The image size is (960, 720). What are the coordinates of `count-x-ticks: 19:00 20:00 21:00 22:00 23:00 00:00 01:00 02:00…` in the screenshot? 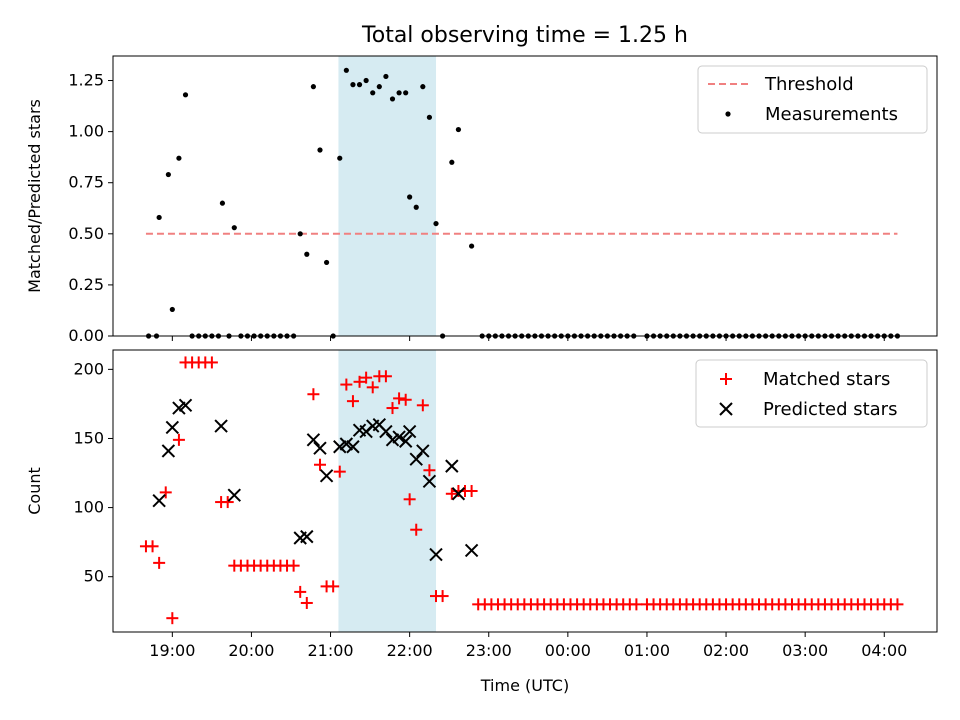 It's located at (528, 646).